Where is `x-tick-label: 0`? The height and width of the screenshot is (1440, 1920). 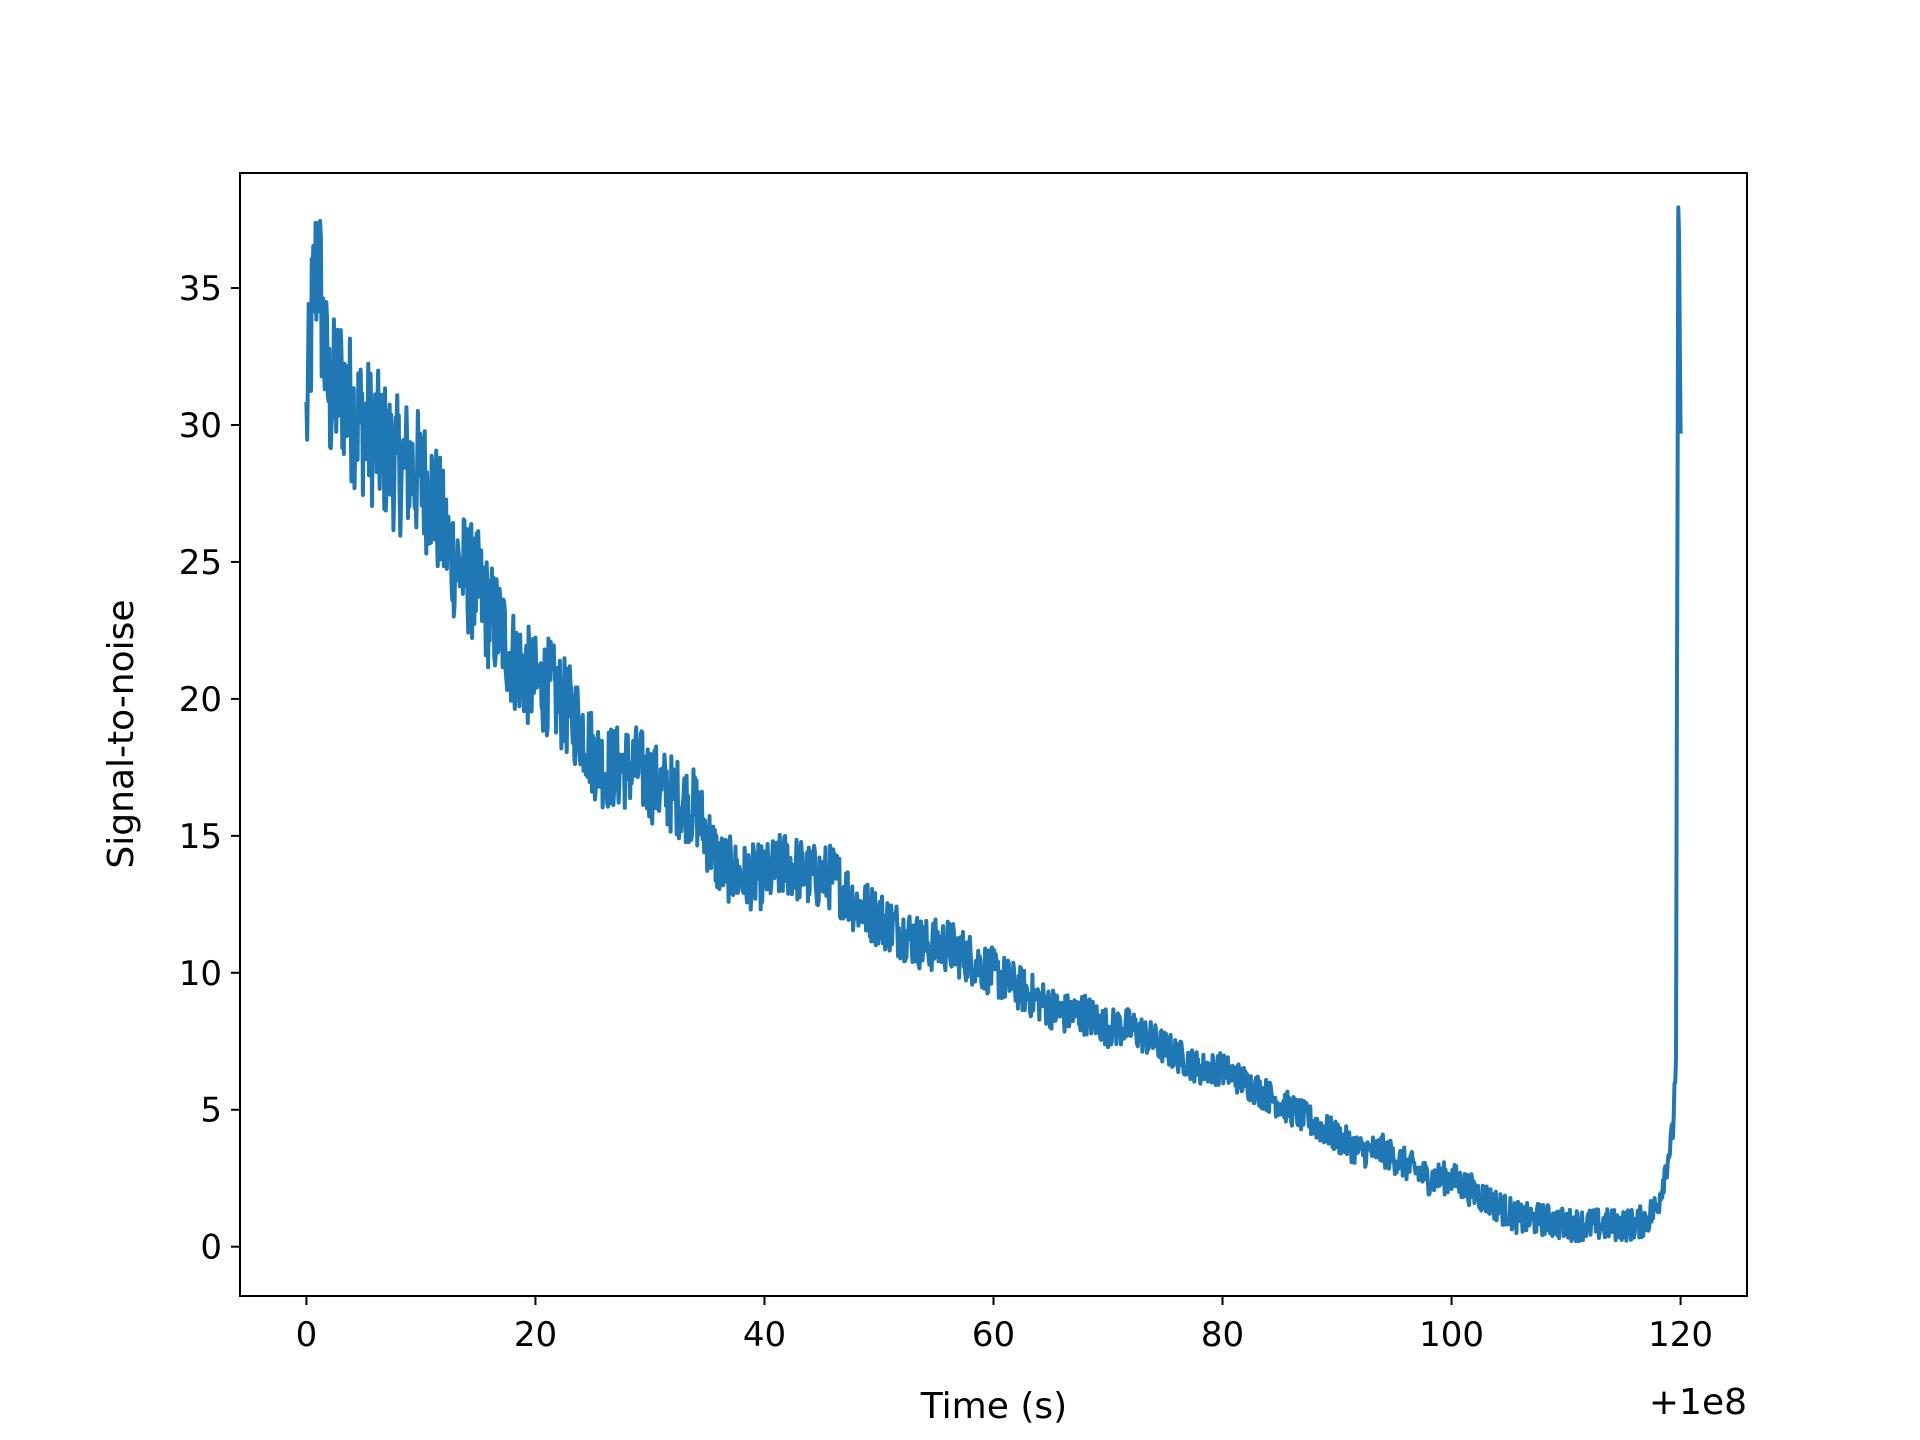
x-tick-label: 0 is located at coordinates (307, 1335).